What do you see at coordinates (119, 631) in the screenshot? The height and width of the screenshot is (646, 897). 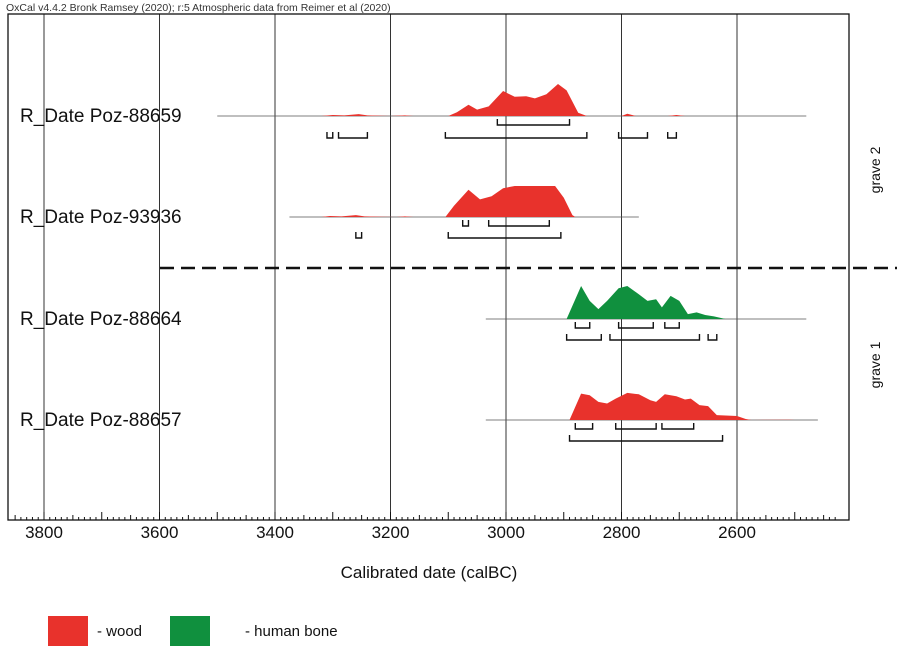 I see `legend-label-wood: - wood` at bounding box center [119, 631].